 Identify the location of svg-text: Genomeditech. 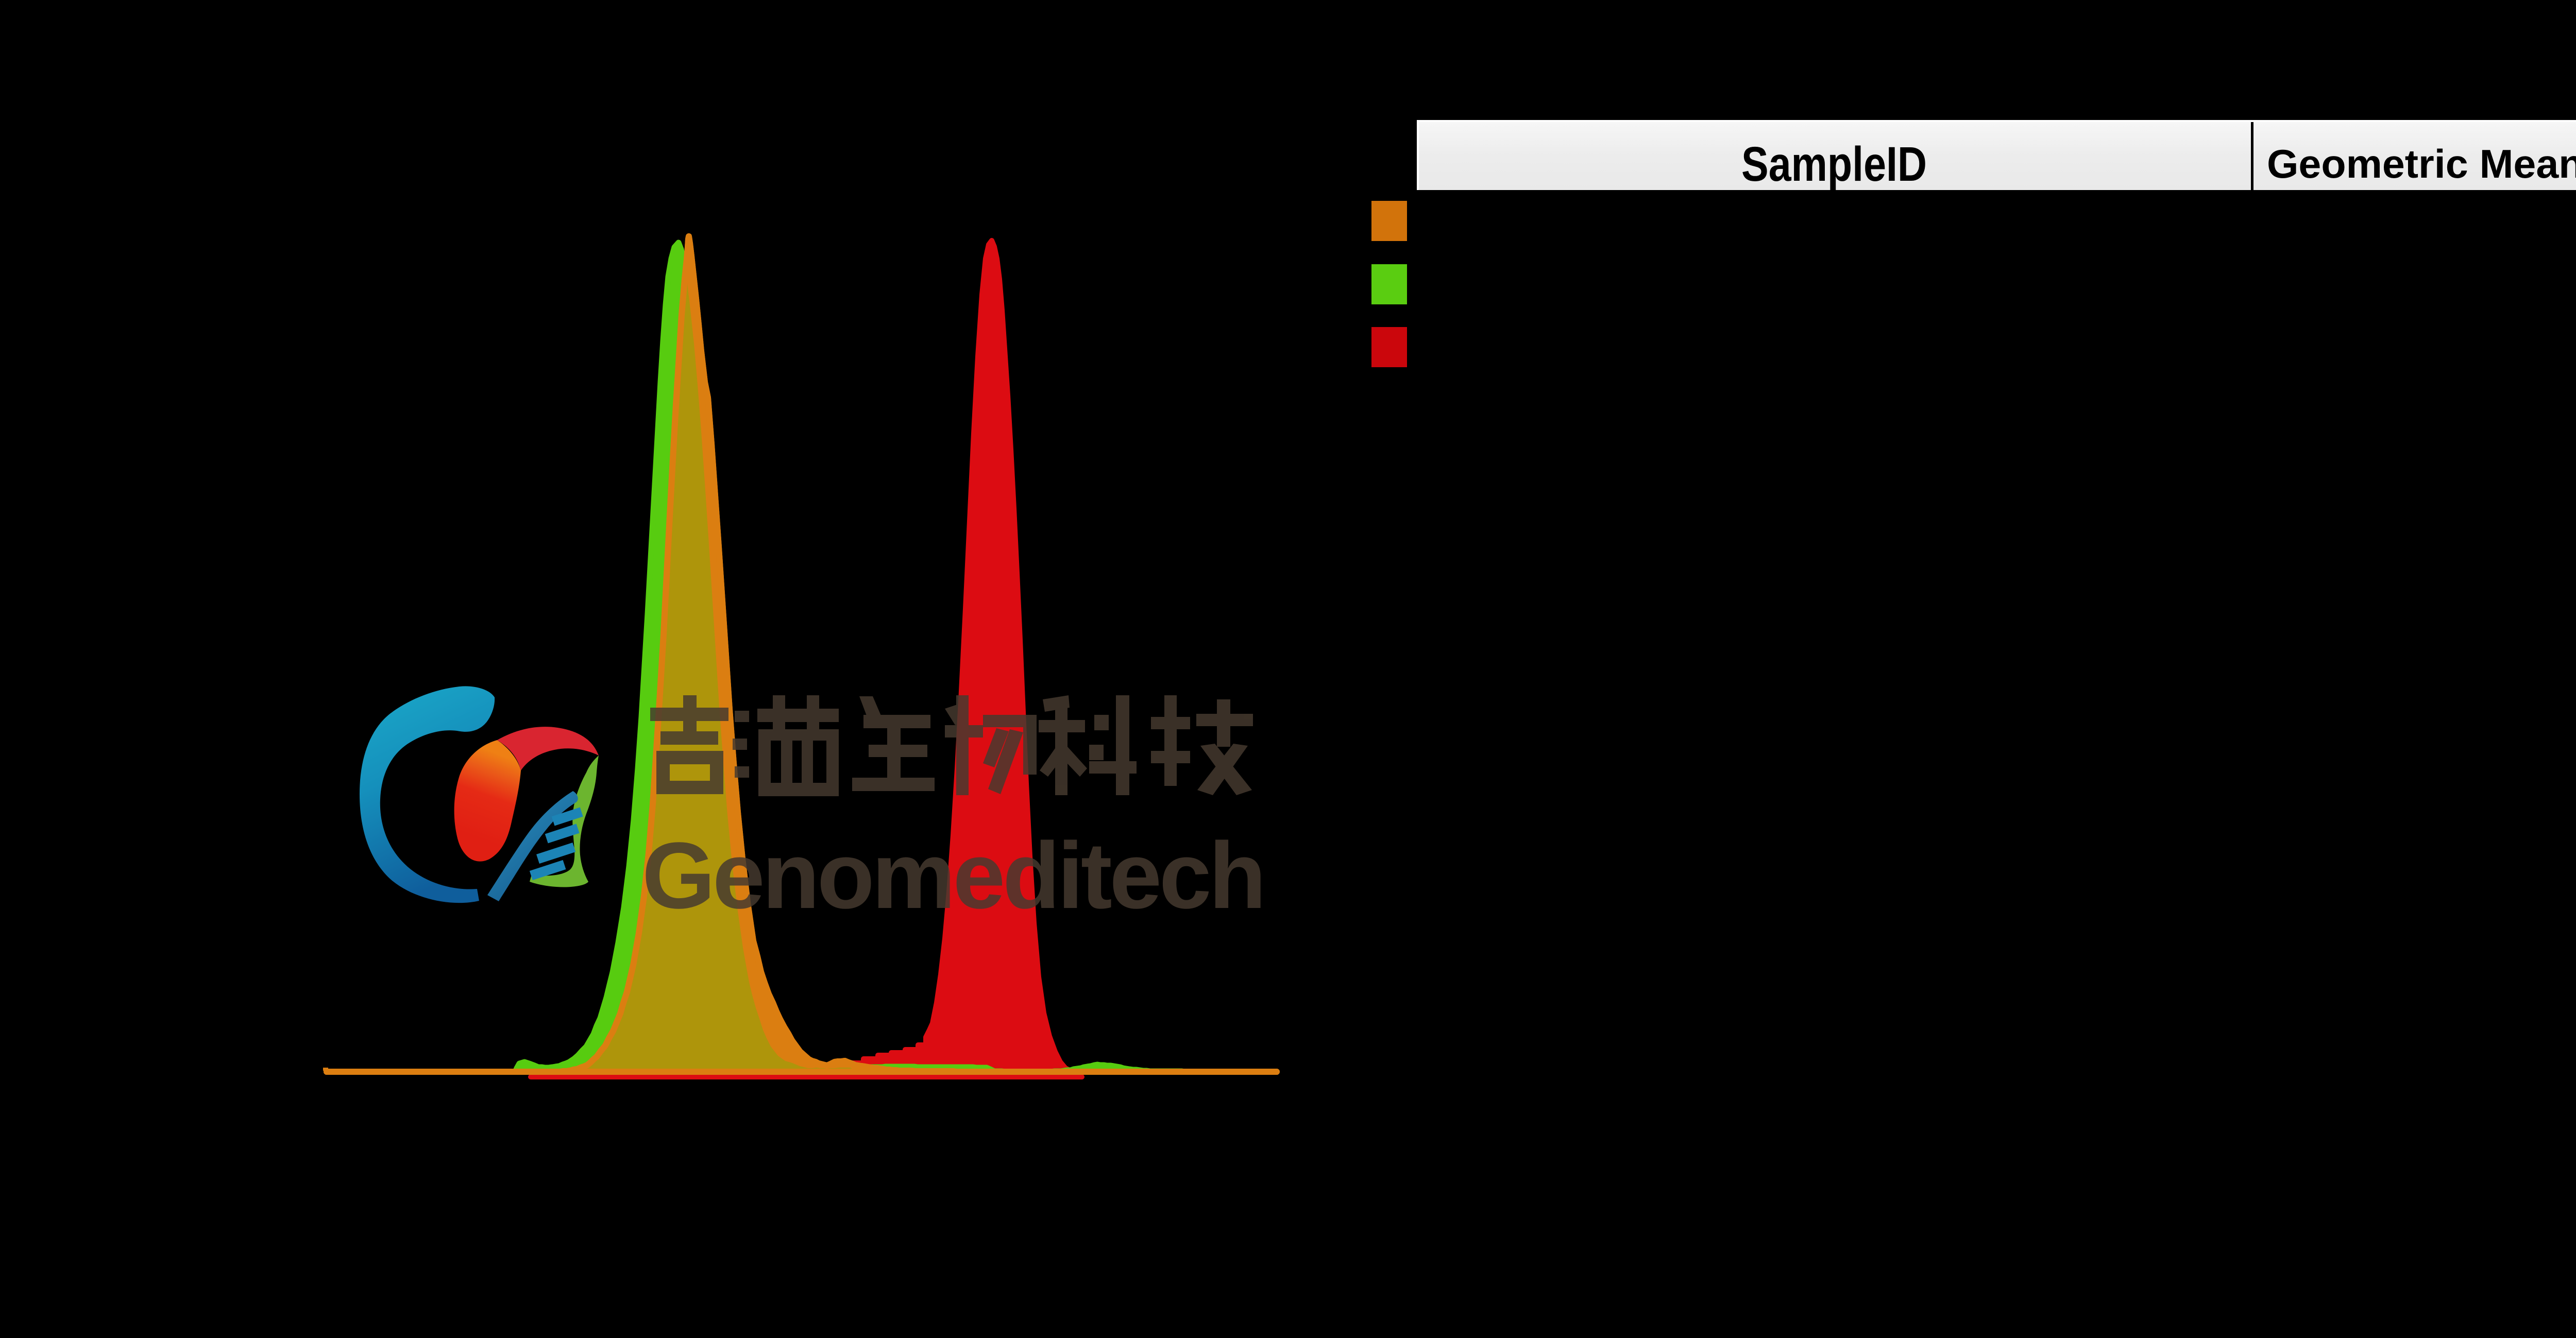
(954, 875).